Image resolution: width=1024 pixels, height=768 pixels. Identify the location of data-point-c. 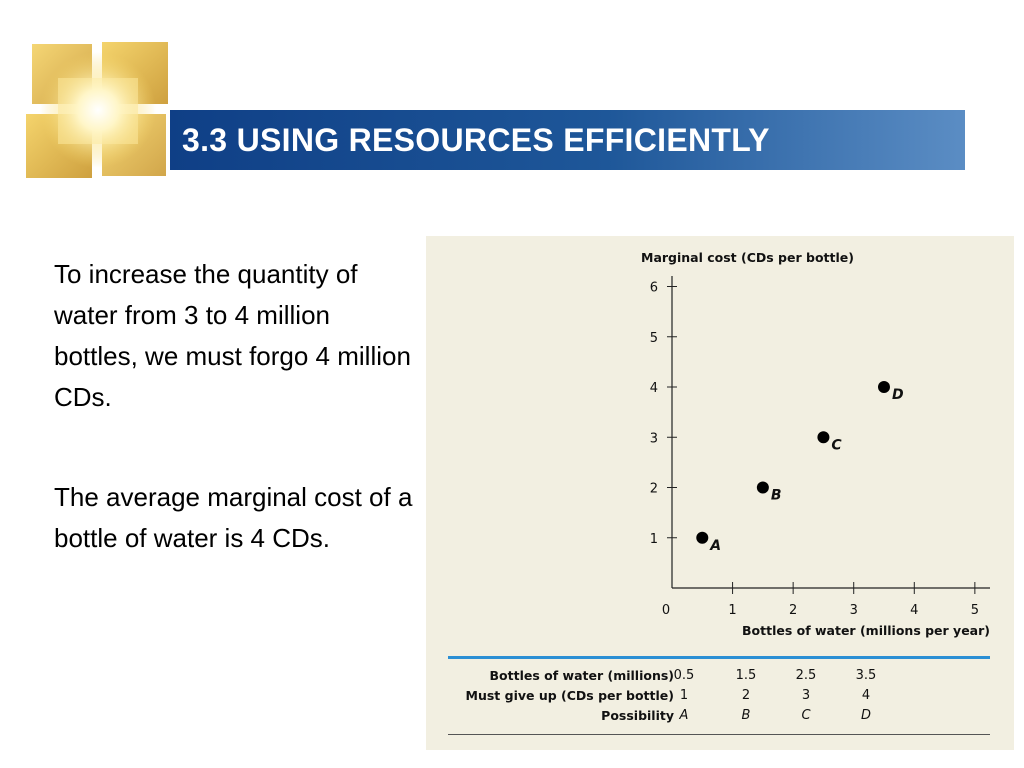
(823, 437).